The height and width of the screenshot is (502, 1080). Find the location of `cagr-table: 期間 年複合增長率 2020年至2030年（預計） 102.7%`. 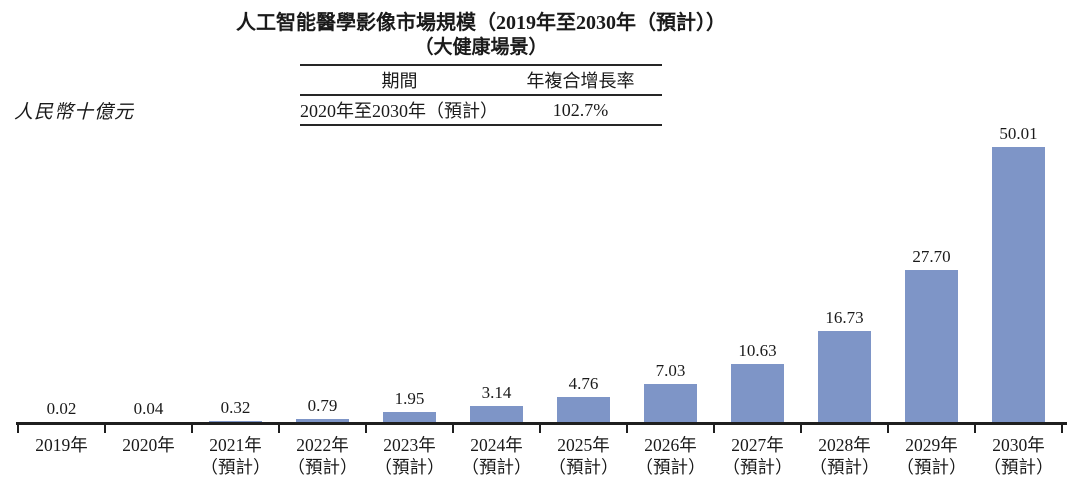

cagr-table: 期間 年複合增長率 2020年至2030年（預計） 102.7% is located at coordinates (481, 95).